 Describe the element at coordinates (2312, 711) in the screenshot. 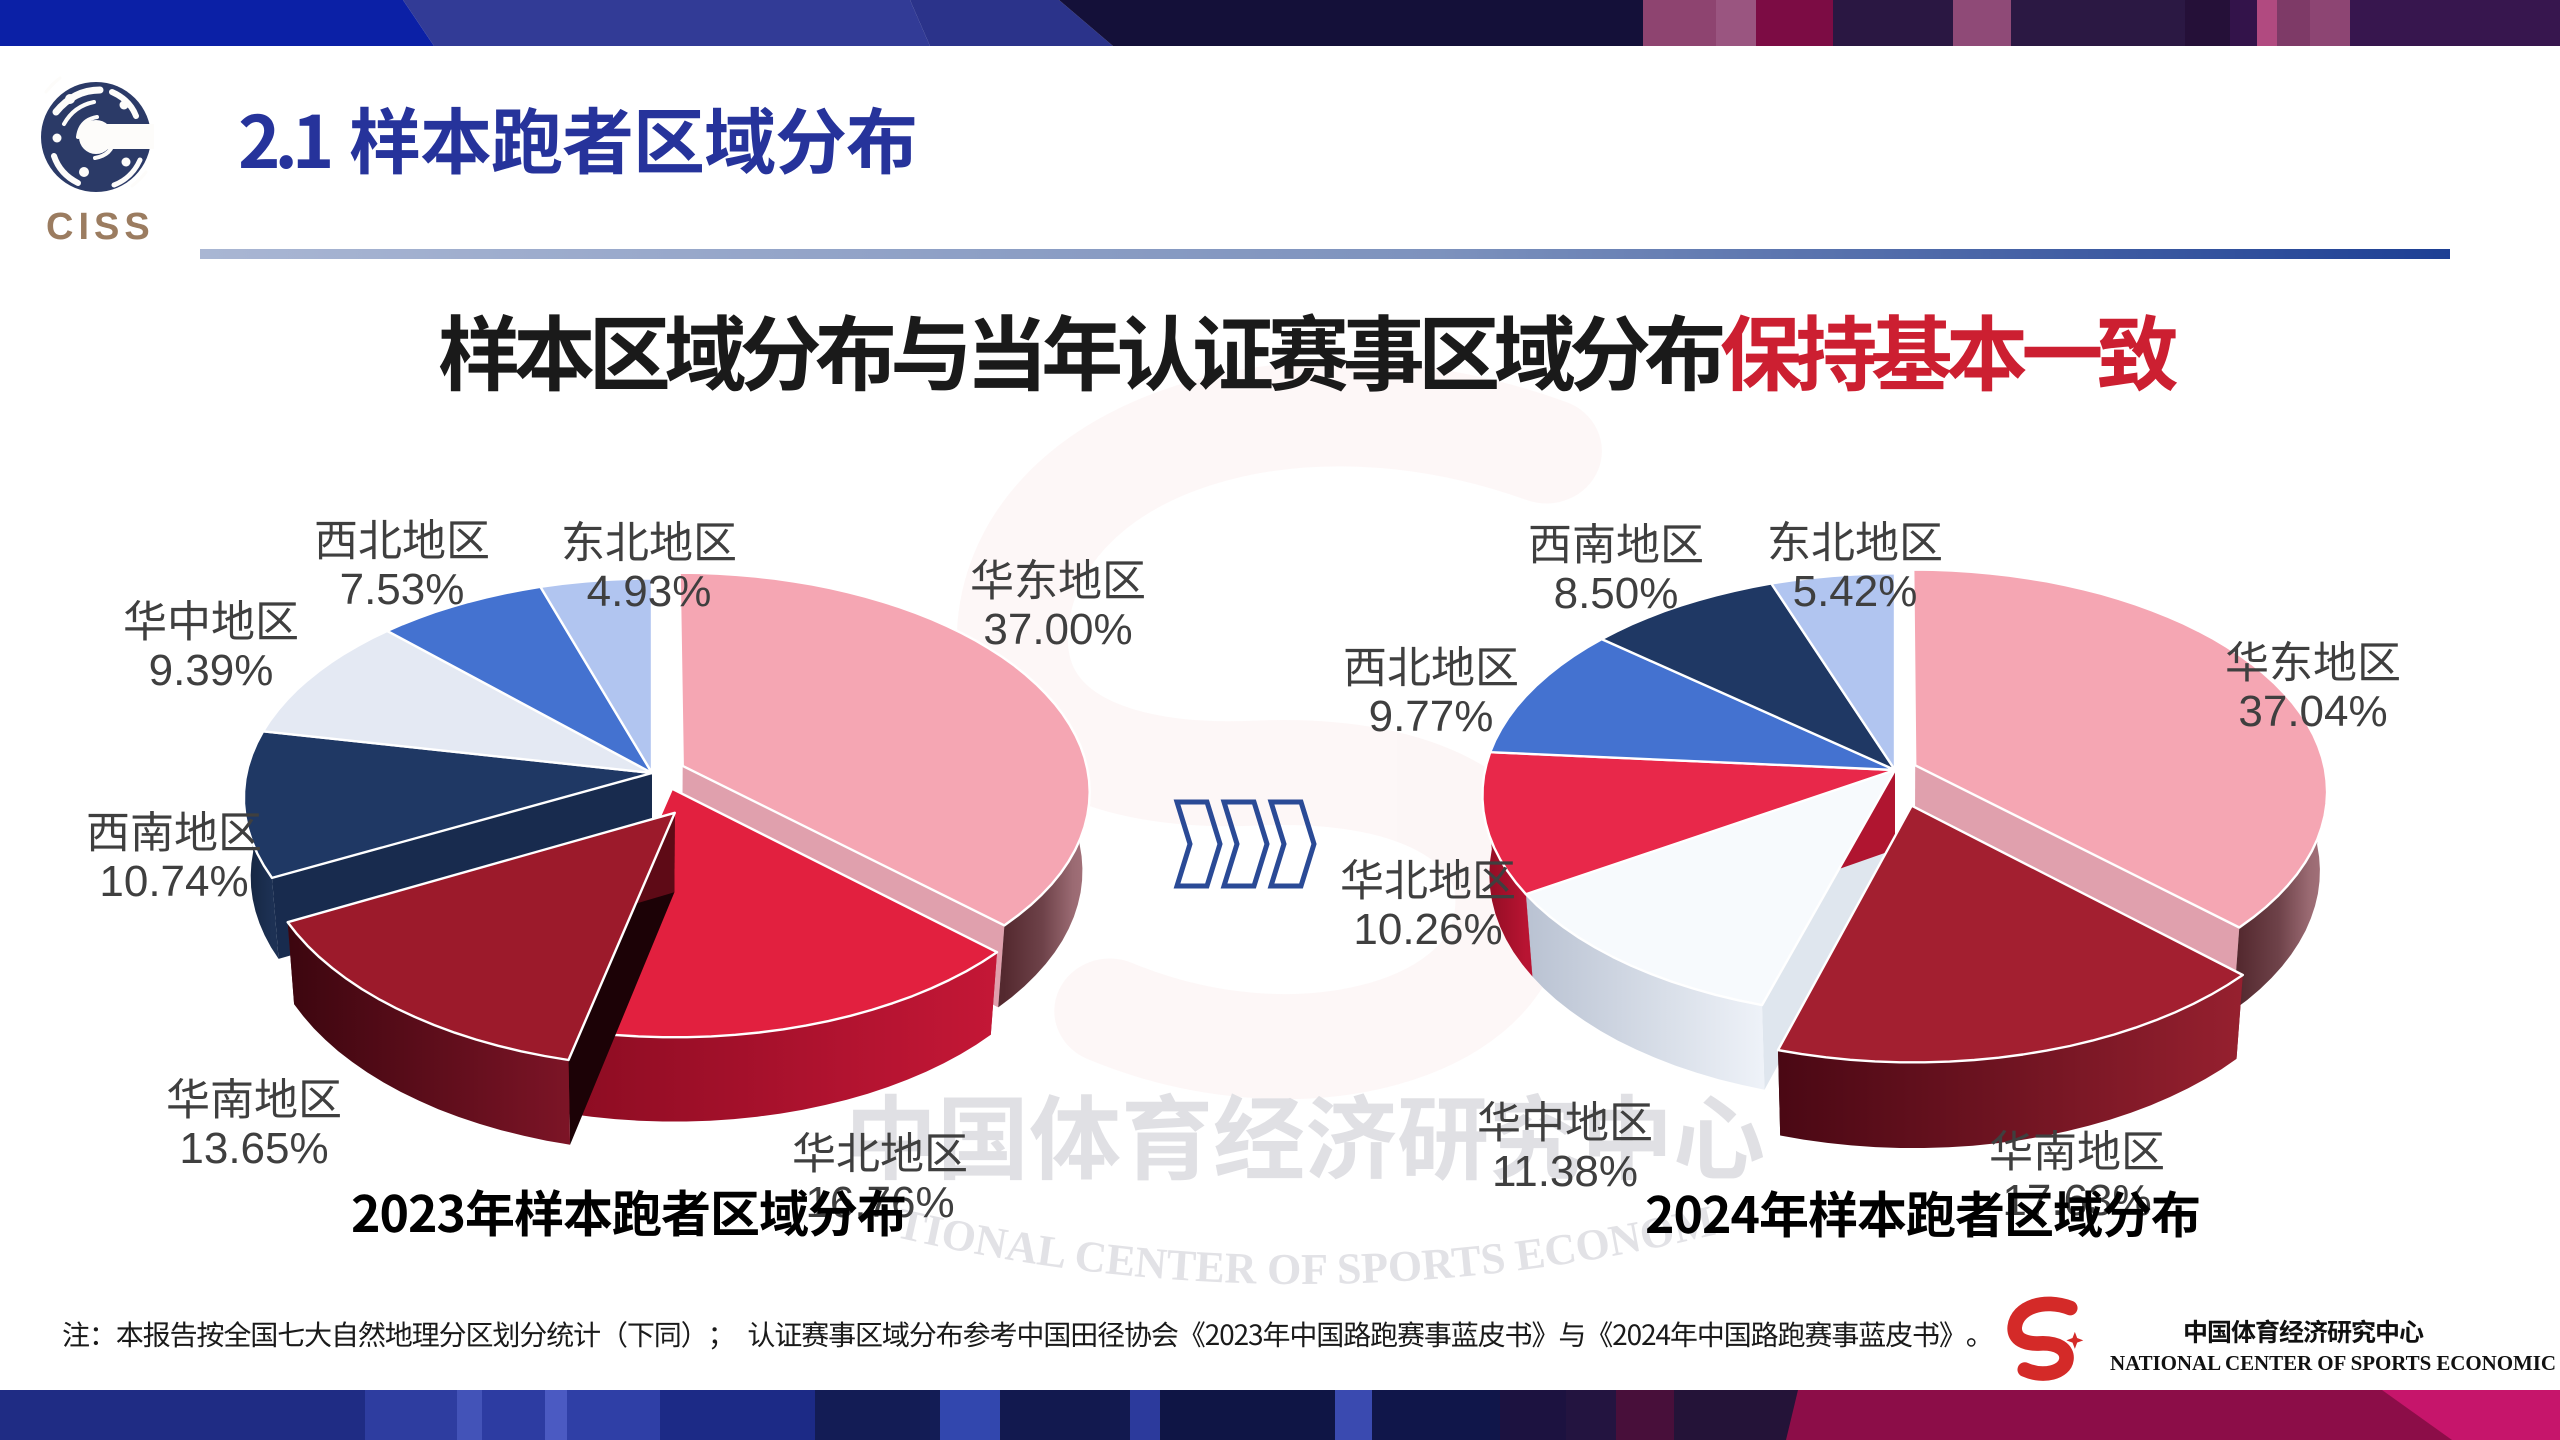

I see `svg-text: 37.04%` at that location.